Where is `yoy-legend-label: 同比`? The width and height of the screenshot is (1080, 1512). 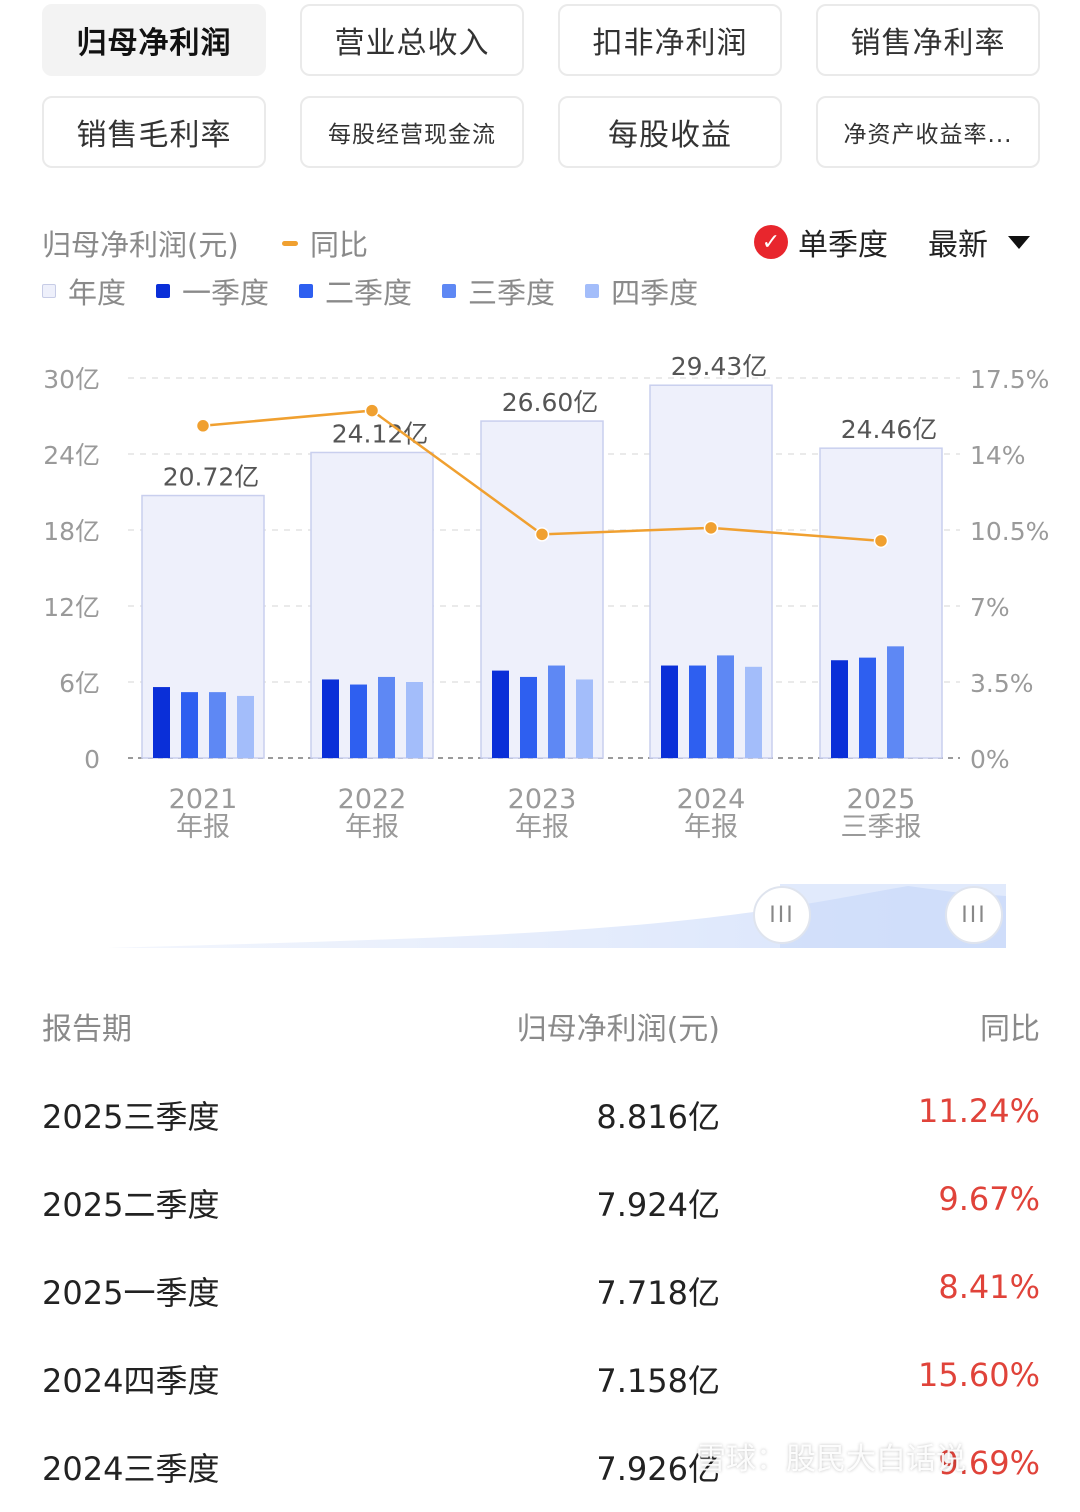
yoy-legend-label: 同比 is located at coordinates (339, 245).